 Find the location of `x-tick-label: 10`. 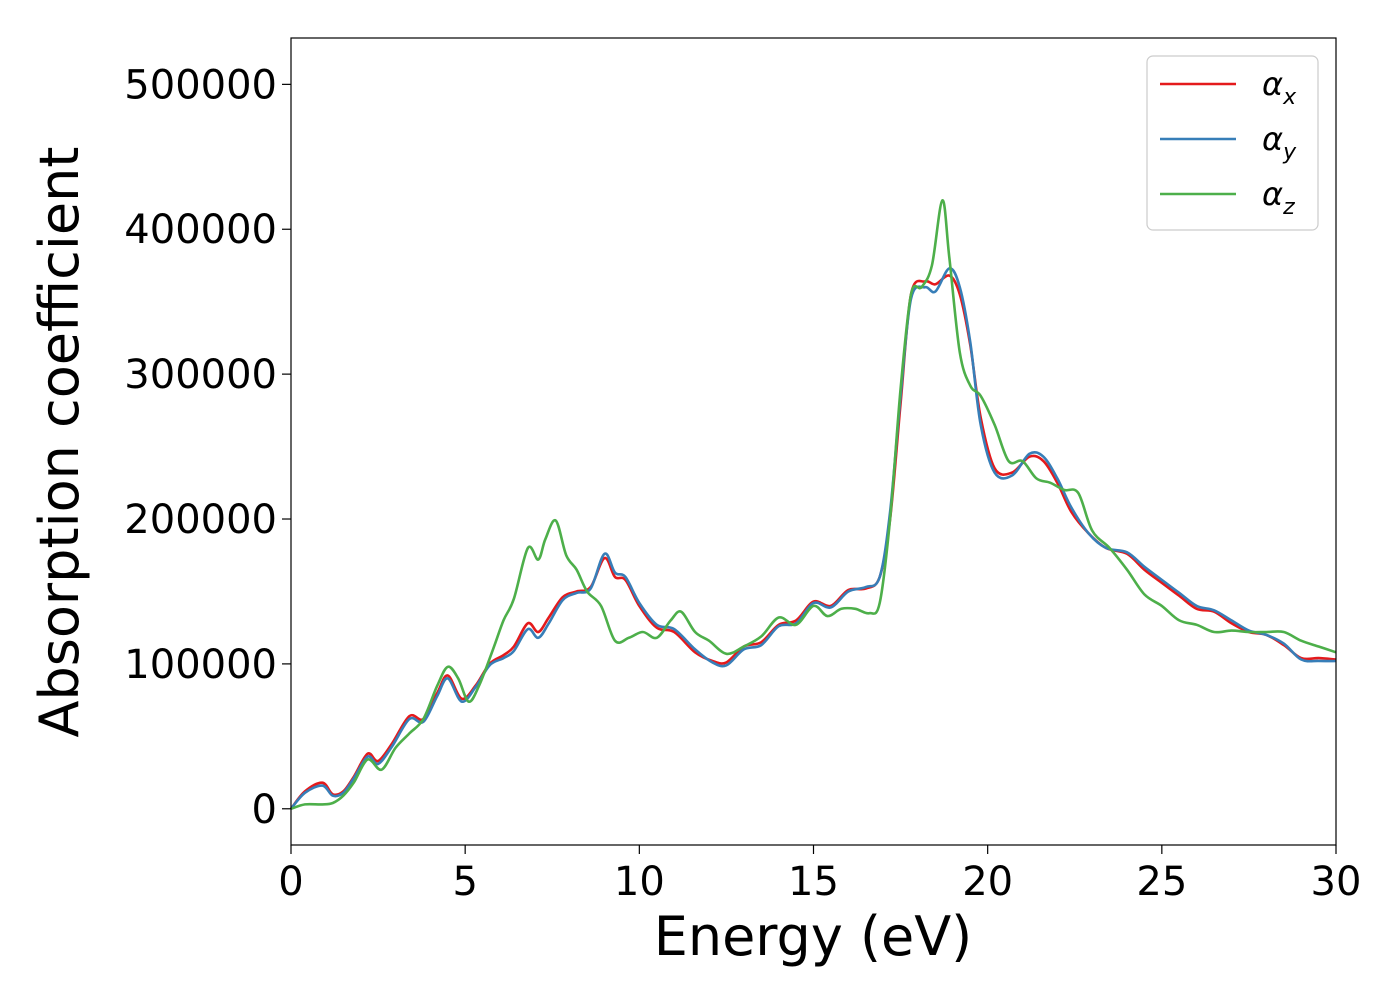

x-tick-label: 10 is located at coordinates (639, 882).